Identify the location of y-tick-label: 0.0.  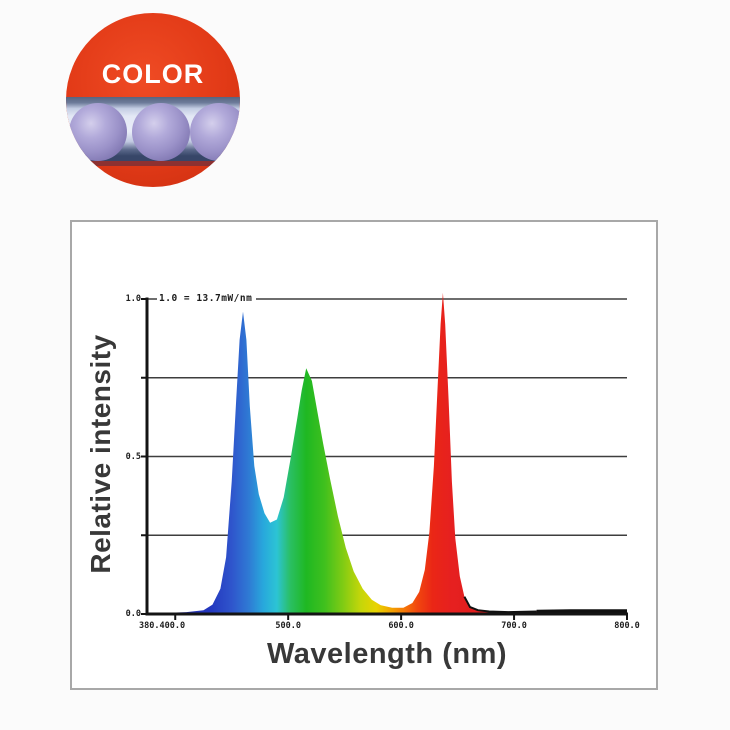
(133, 614).